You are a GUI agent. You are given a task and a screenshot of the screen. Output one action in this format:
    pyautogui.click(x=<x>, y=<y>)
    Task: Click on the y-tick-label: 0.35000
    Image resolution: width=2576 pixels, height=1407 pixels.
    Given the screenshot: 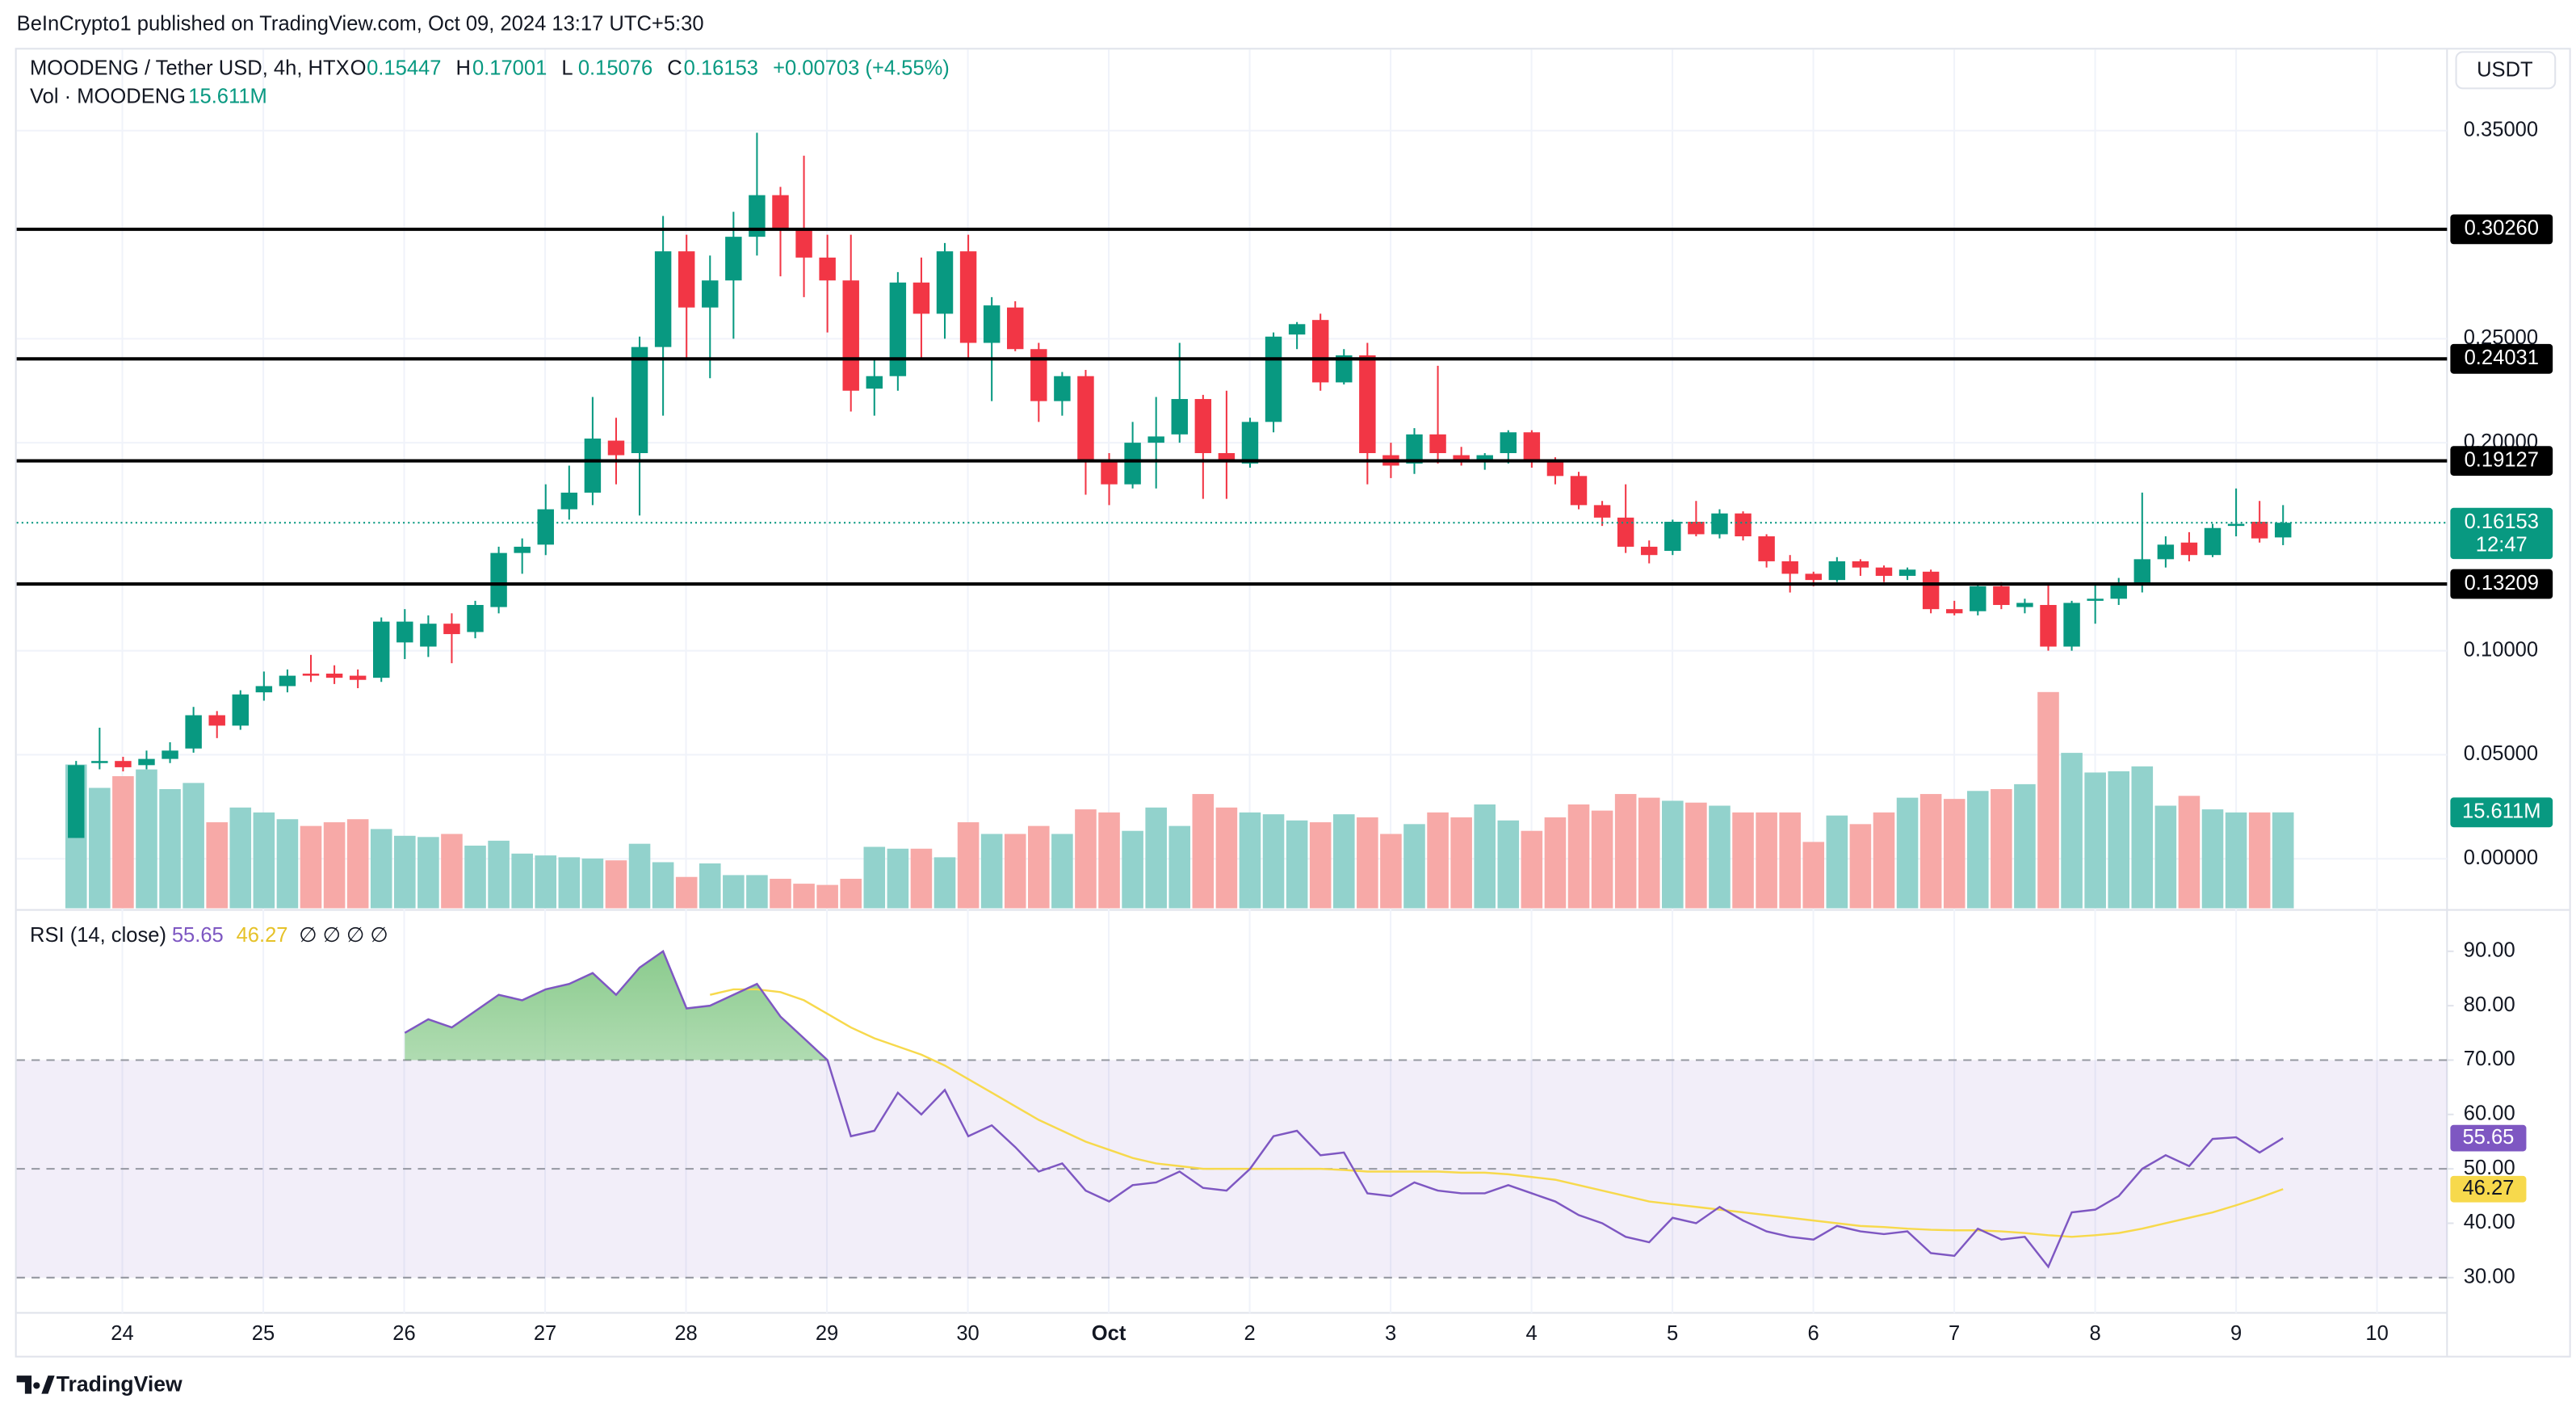 What is the action you would take?
    pyautogui.click(x=2501, y=130)
    